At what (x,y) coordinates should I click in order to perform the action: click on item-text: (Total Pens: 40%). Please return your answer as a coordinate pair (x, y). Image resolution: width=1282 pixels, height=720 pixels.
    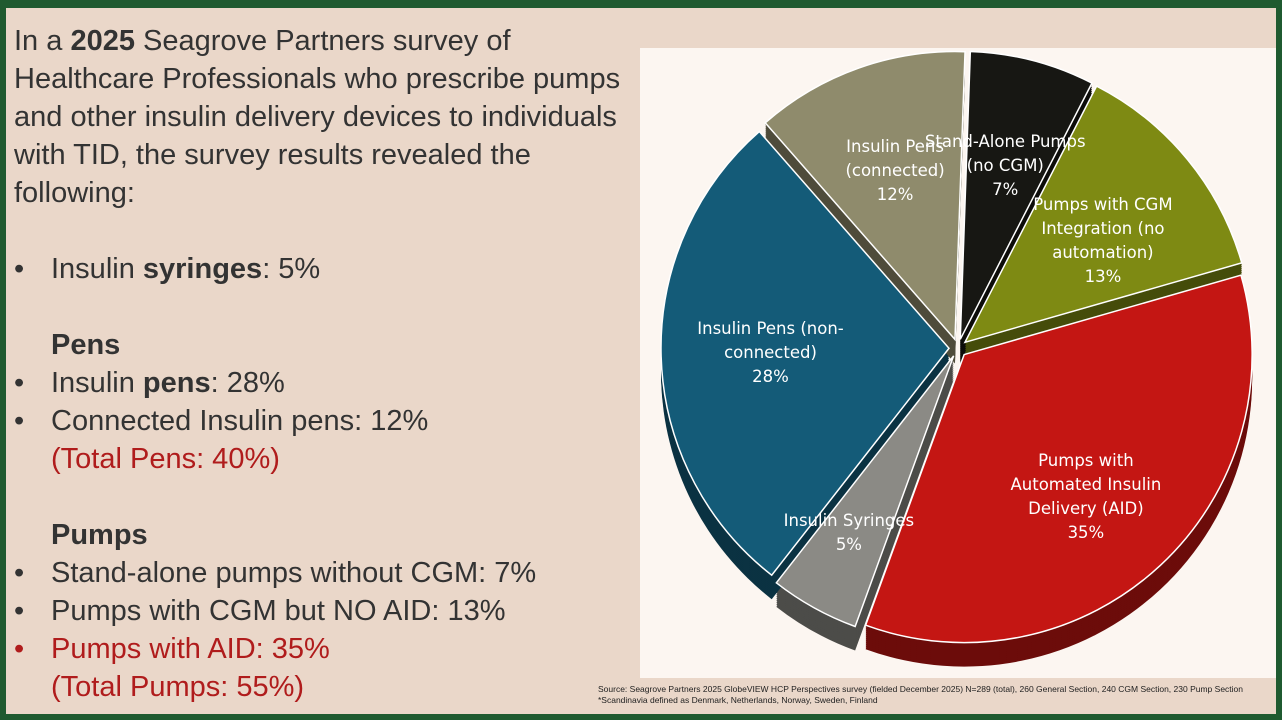
    Looking at the image, I should click on (165, 459).